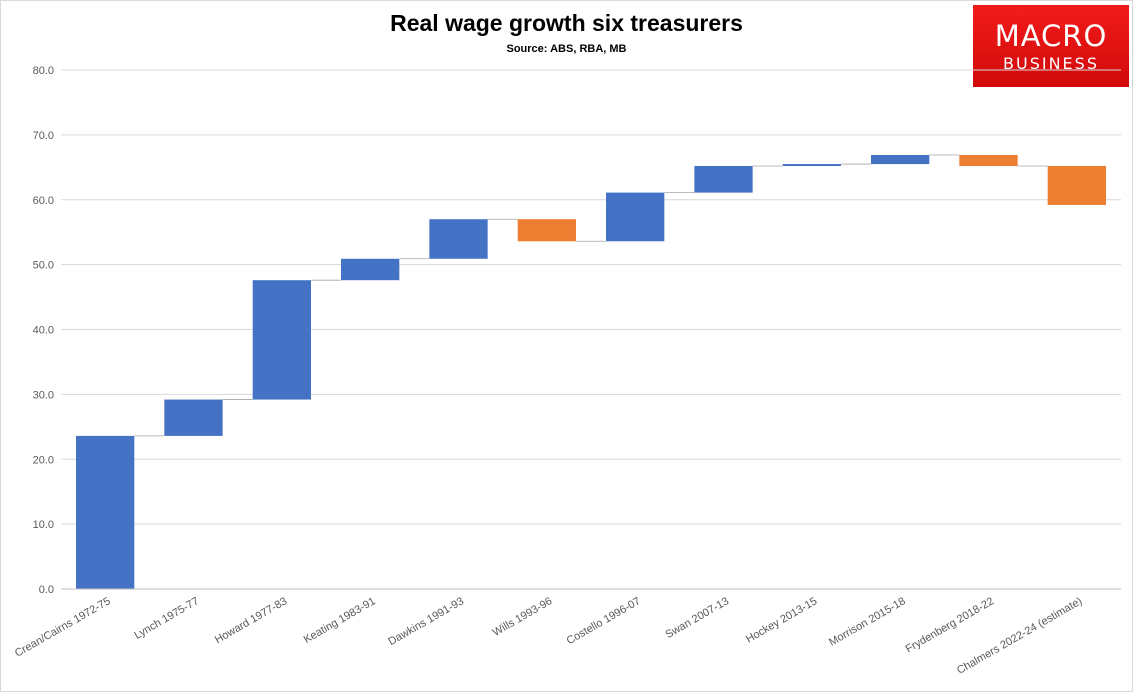 The height and width of the screenshot is (692, 1133). What do you see at coordinates (43, 136) in the screenshot?
I see `y-tick-label: 70.0` at bounding box center [43, 136].